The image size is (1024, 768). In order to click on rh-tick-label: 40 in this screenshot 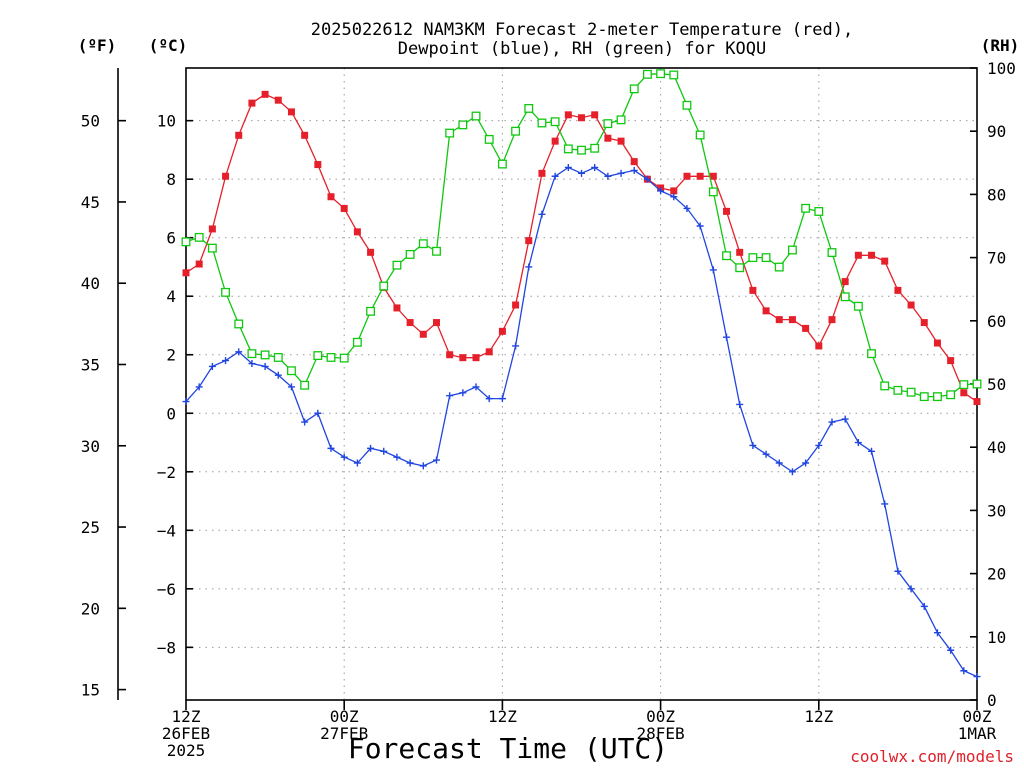, I will do `click(996, 447)`.